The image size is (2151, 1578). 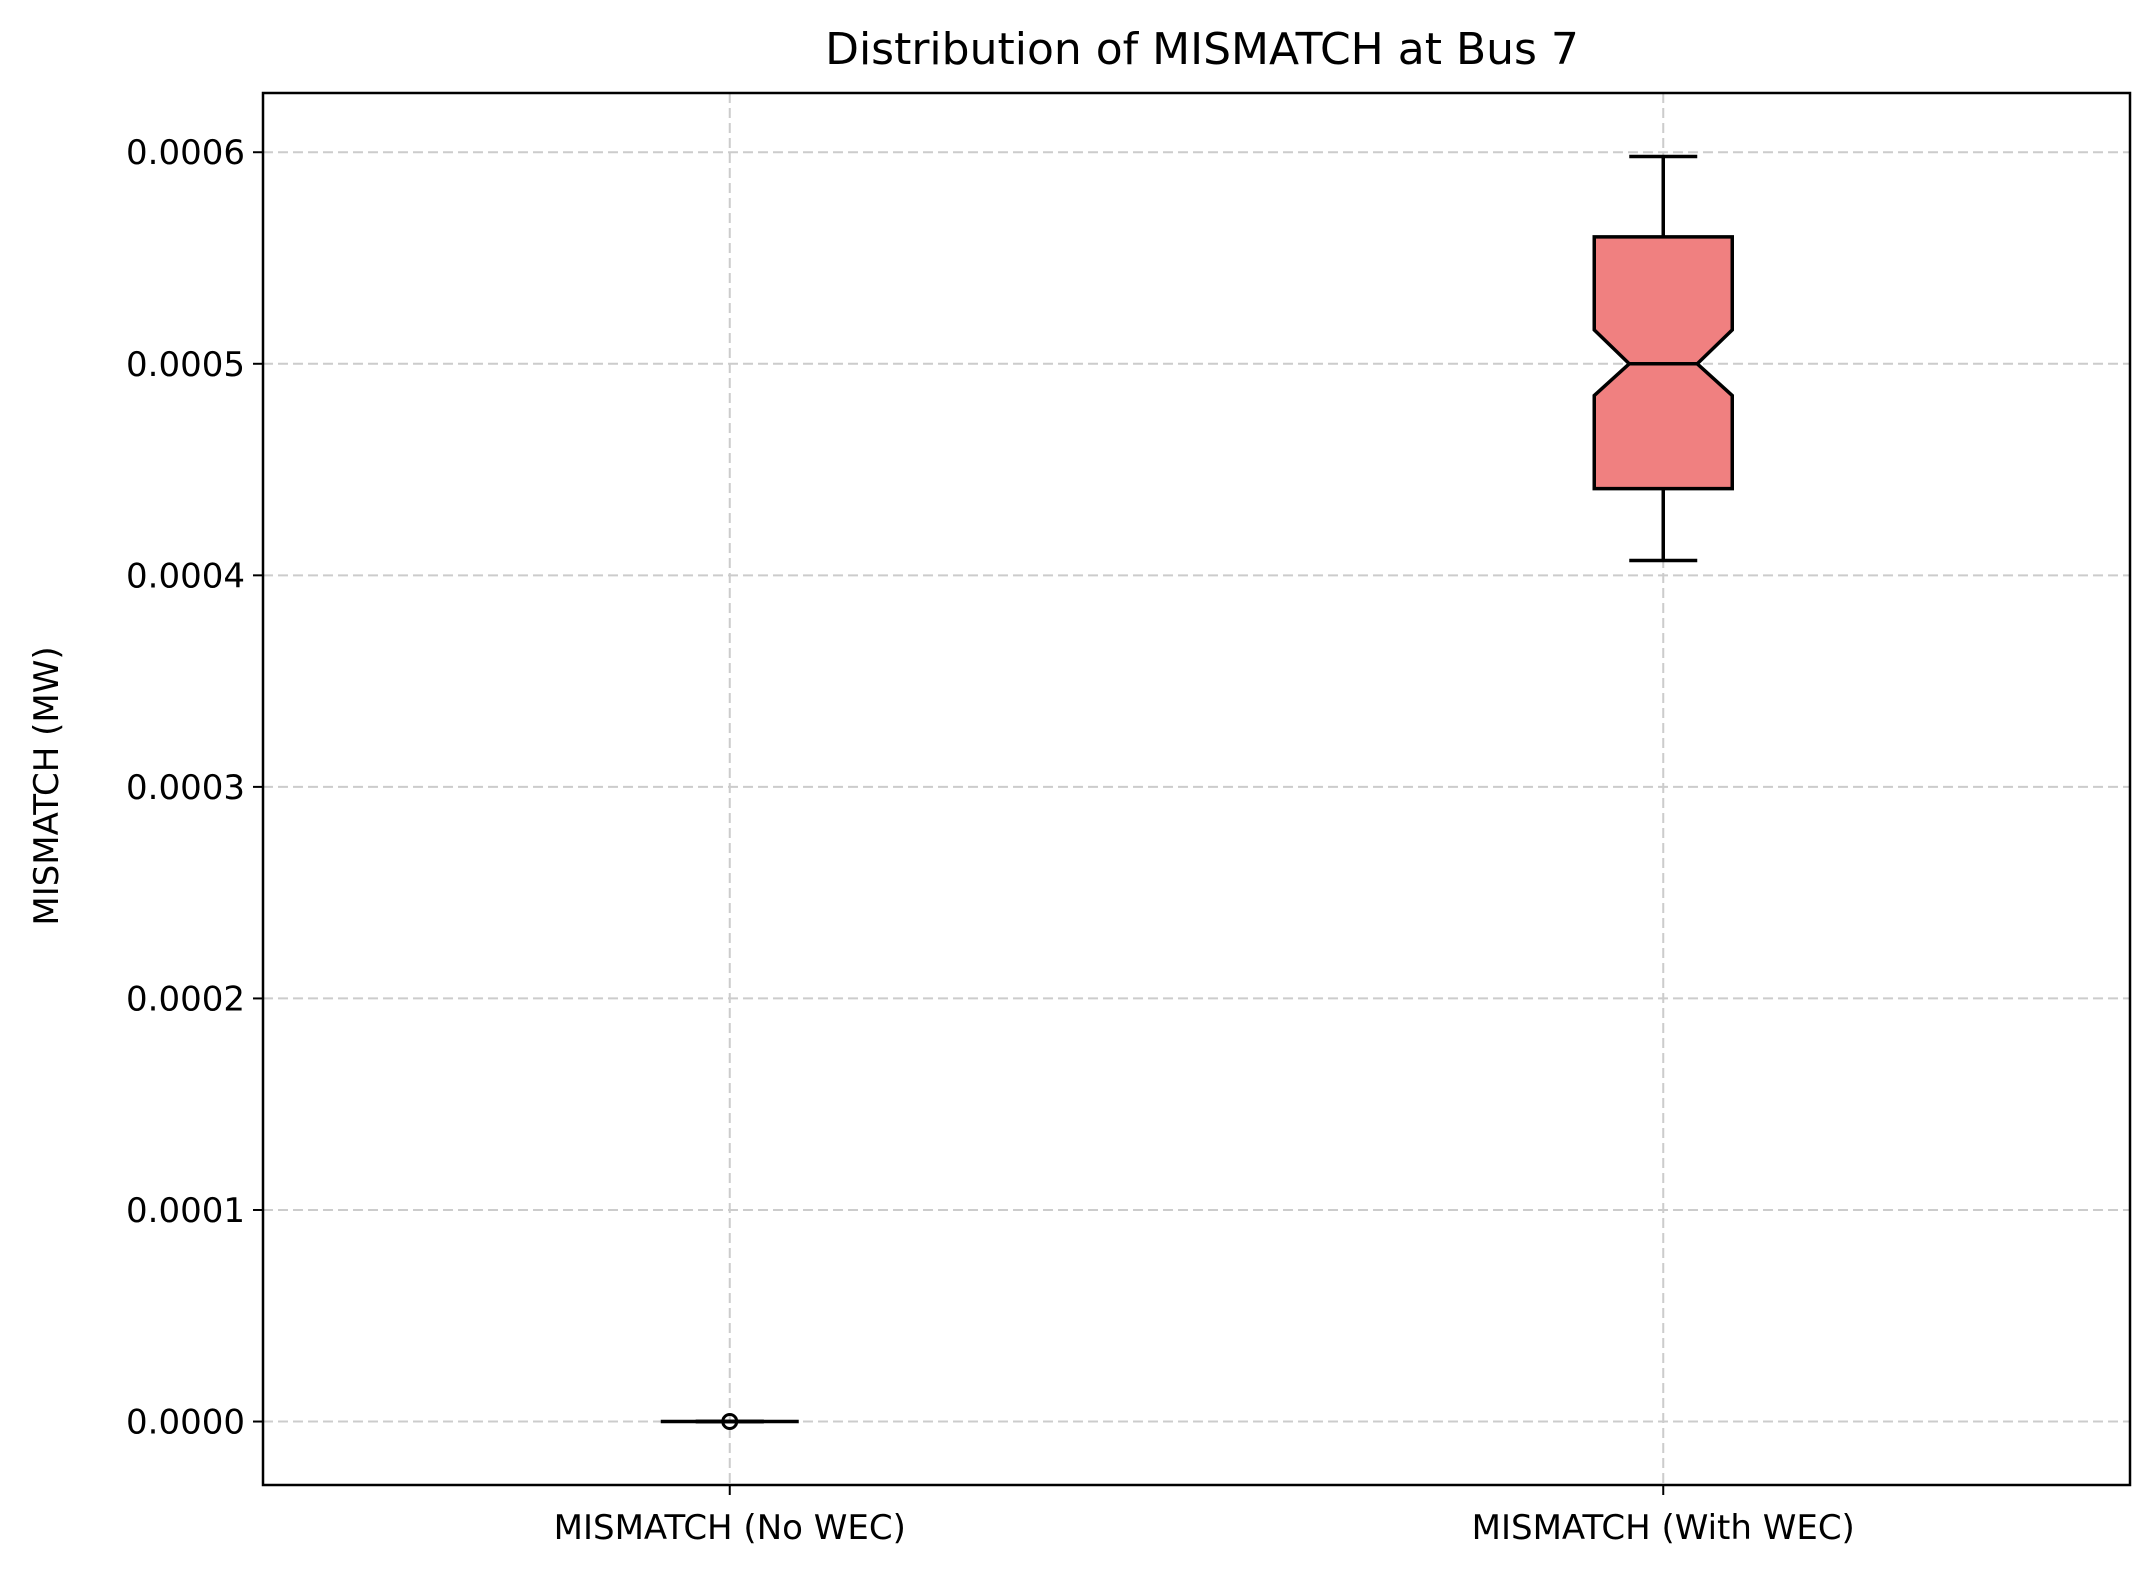 What do you see at coordinates (185, 1211) in the screenshot?
I see `y-tick-label: 0.0001` at bounding box center [185, 1211].